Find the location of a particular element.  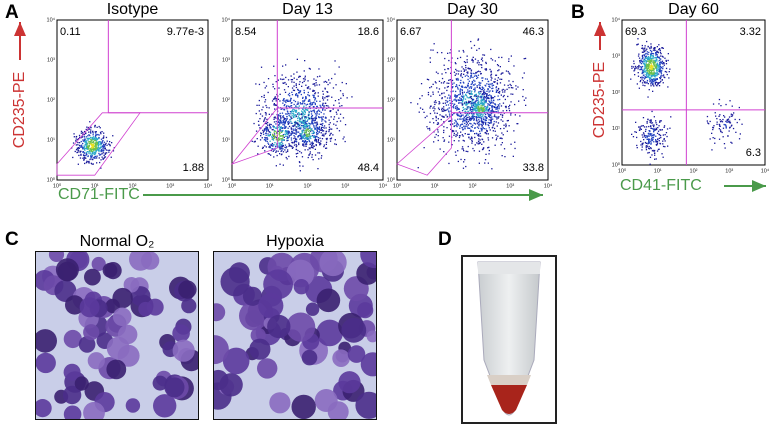

panel-label: B is located at coordinates (578, 12).